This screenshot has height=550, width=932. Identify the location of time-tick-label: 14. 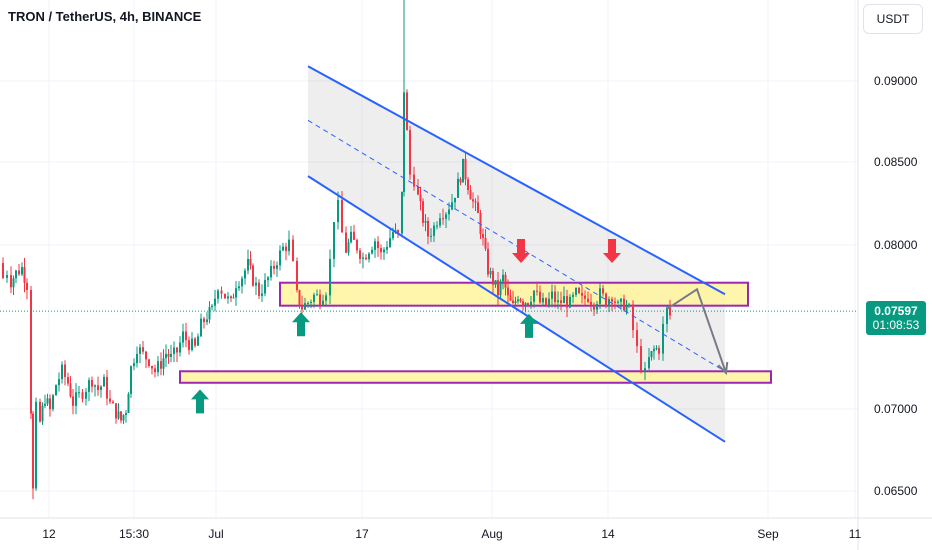
(608, 534).